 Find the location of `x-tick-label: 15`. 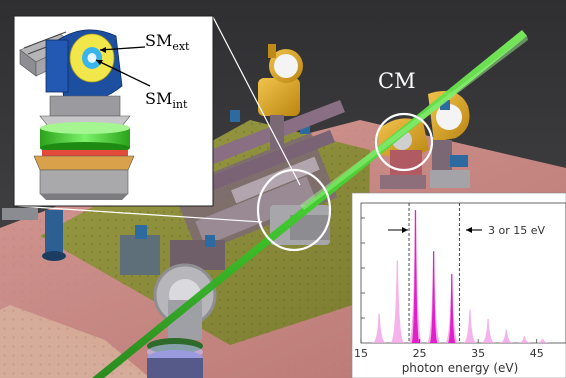

x-tick-label: 15 is located at coordinates (361, 353).